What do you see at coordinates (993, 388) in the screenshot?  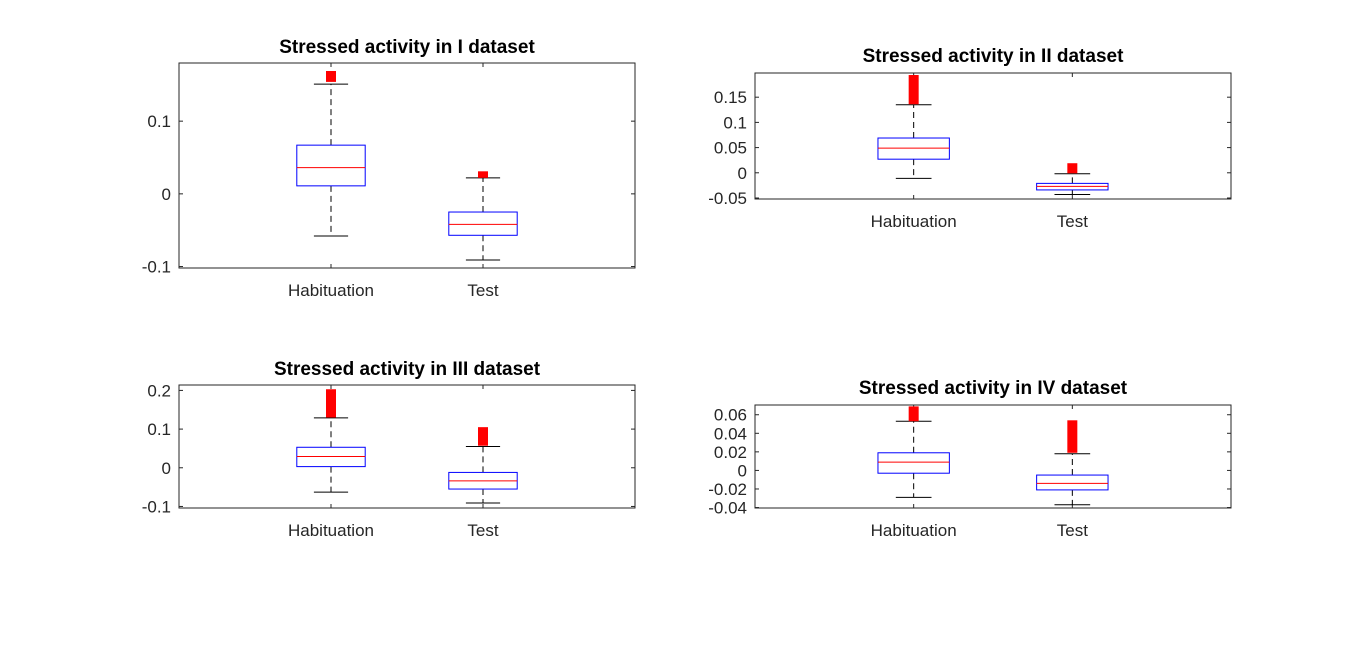 I see `chart-title: Stressed activity in IV dataset` at bounding box center [993, 388].